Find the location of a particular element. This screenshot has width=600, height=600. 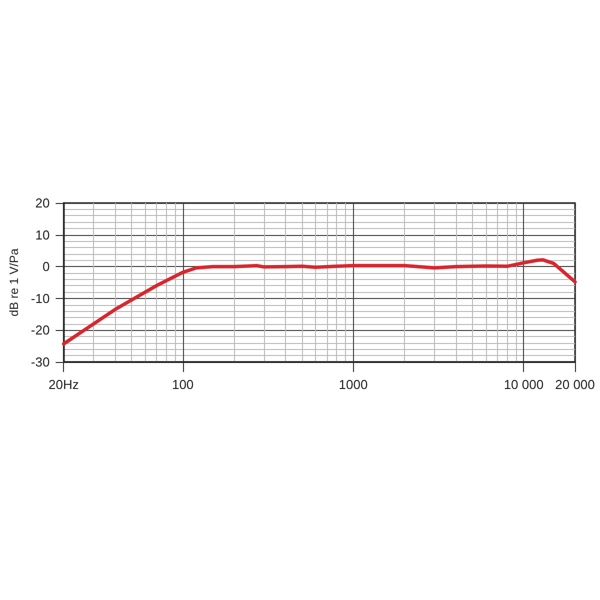

y-tick-label: 10 is located at coordinates (42, 234).